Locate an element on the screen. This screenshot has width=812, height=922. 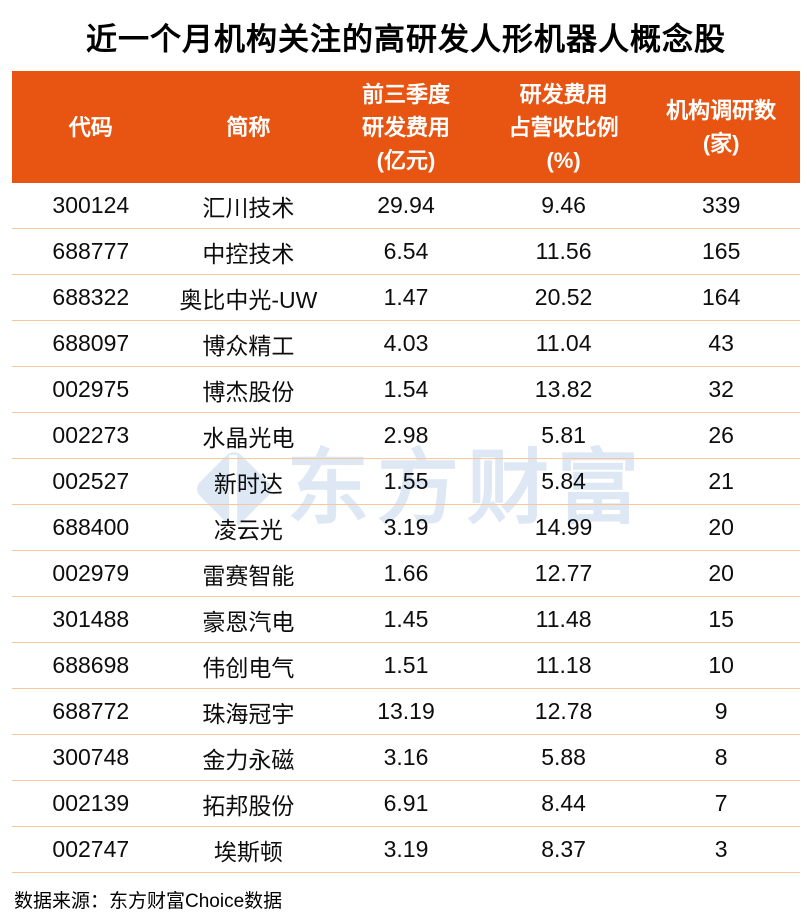
cell-name: 拓邦股份 is located at coordinates (248, 803).